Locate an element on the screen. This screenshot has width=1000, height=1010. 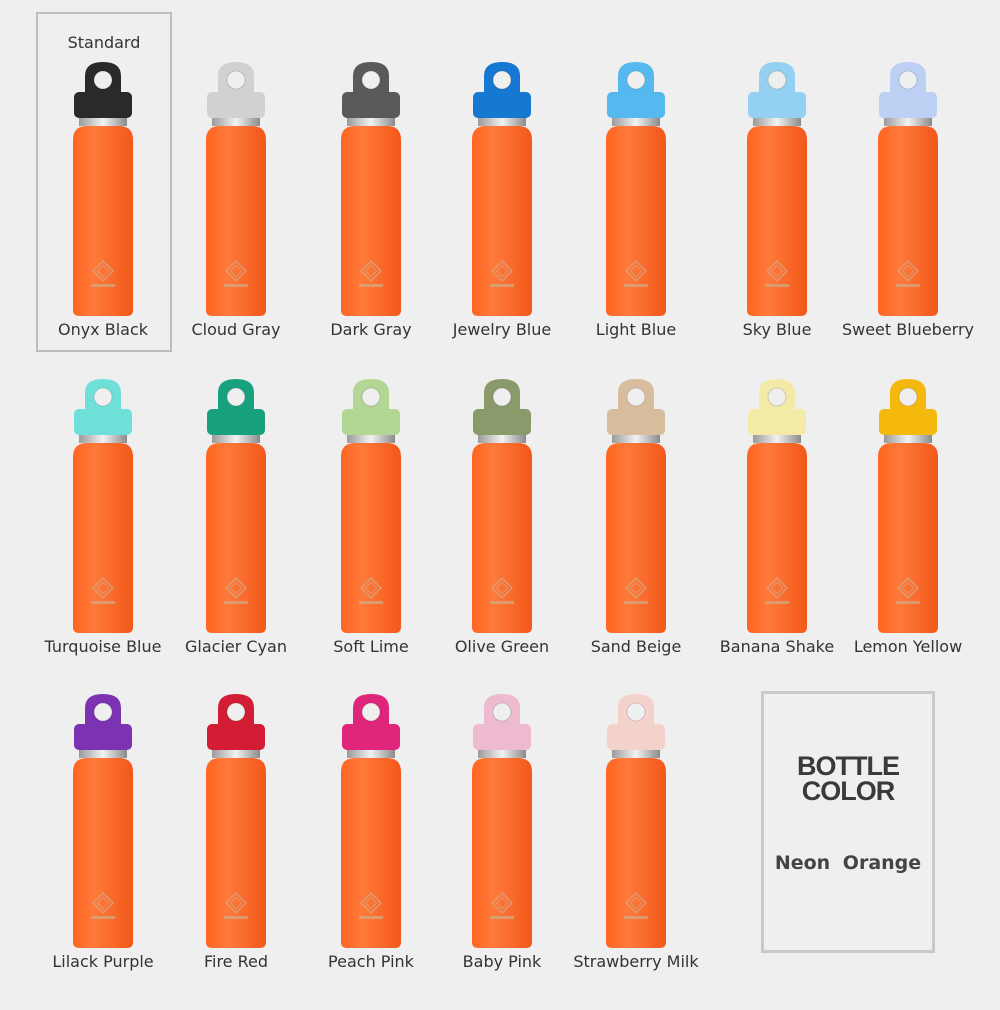
bottle-option: Glacier Cyan is located at coordinates (236, 535).